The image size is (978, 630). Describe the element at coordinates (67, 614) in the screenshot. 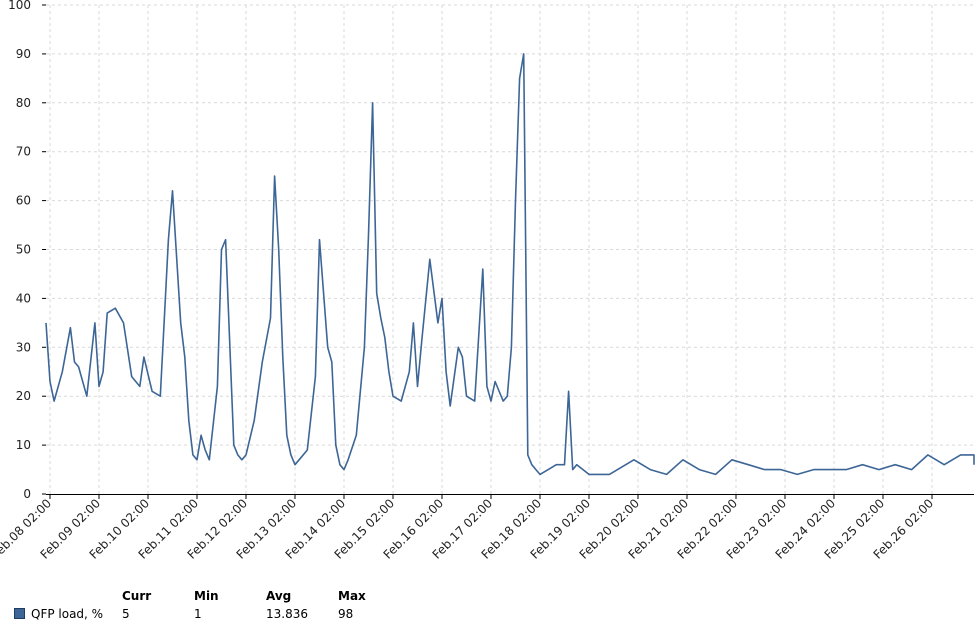

I see `legend-series-label: QFP load, %` at that location.